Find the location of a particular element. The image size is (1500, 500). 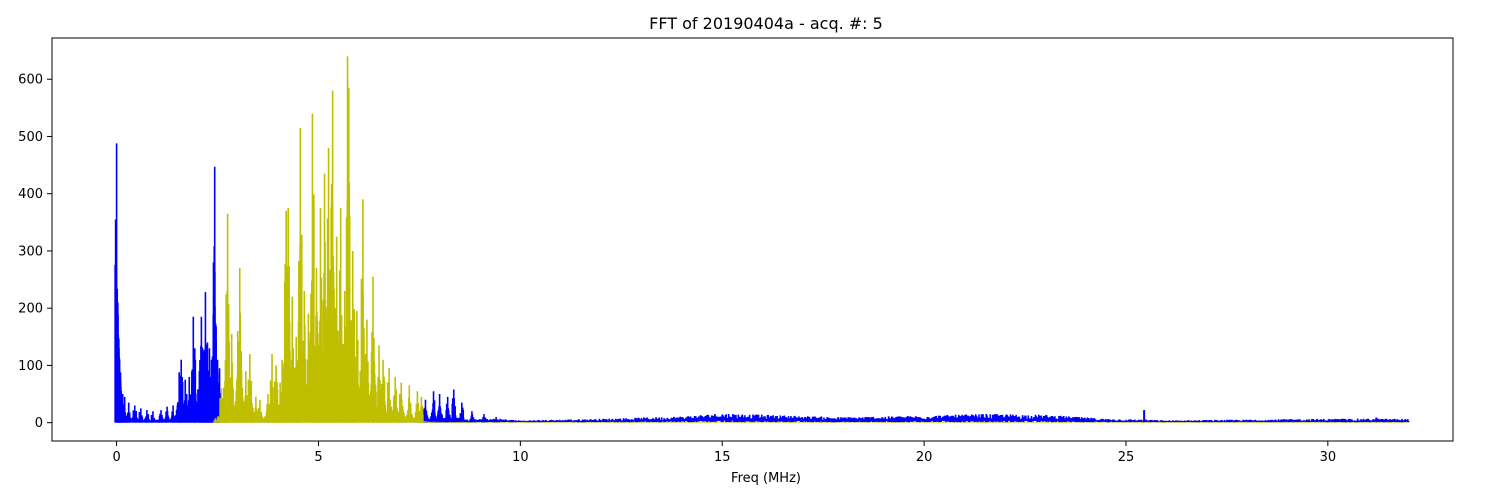

y-tick-label: 0 is located at coordinates (39, 423).